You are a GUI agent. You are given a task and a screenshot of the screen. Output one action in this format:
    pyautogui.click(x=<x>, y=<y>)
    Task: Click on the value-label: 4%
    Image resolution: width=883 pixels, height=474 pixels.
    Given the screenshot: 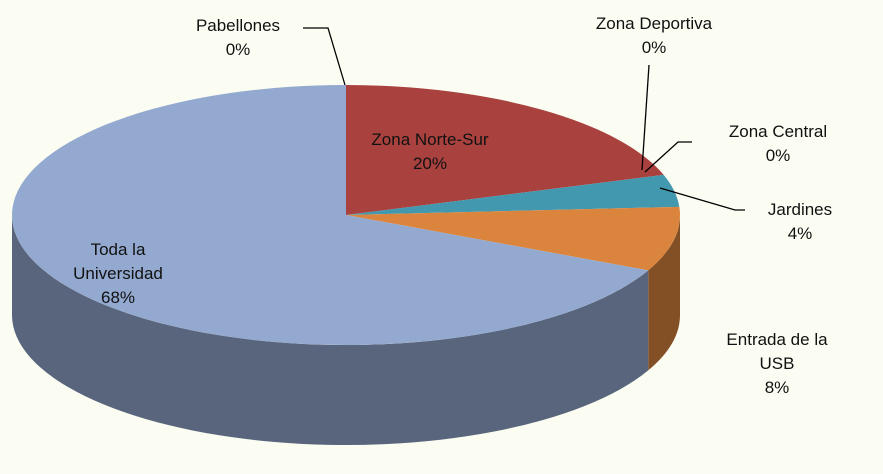 What is the action you would take?
    pyautogui.click(x=800, y=233)
    